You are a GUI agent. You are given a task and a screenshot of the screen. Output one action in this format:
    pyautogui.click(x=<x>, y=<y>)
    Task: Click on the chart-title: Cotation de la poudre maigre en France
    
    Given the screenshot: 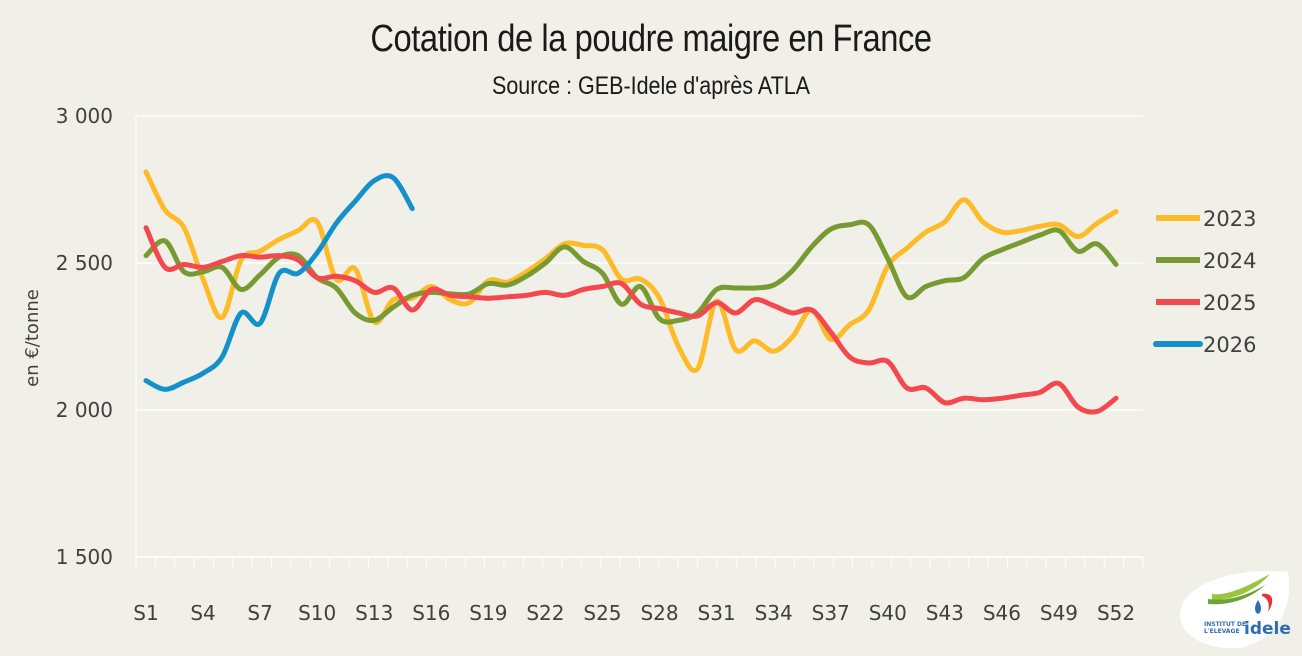 What is the action you would take?
    pyautogui.click(x=651, y=39)
    